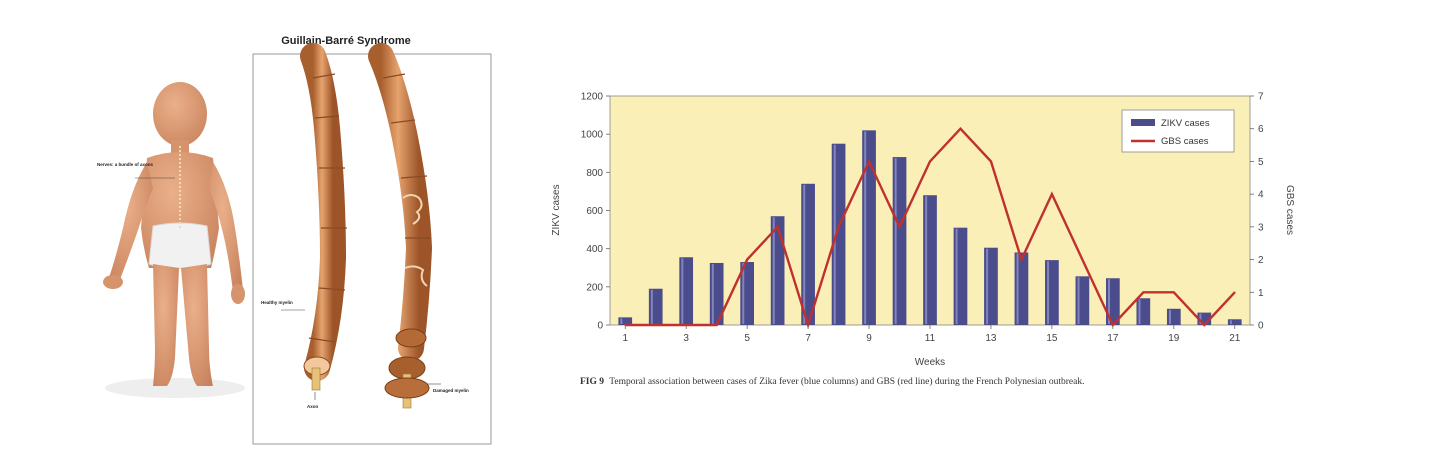  I want to click on damaged-nerve, so click(400, 226).